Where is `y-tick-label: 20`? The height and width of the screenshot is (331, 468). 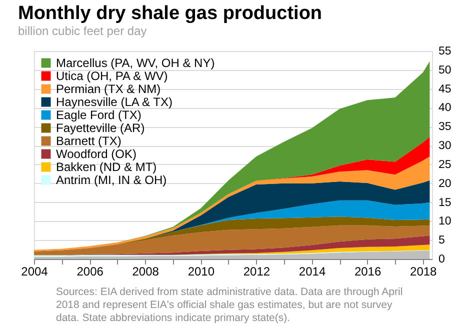 y-tick-label: 20 is located at coordinates (445, 184).